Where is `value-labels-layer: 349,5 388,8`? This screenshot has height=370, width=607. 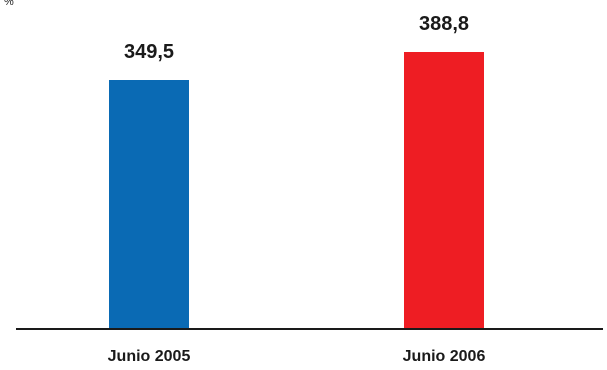
value-labels-layer: 349,5 388,8 is located at coordinates (296, 38).